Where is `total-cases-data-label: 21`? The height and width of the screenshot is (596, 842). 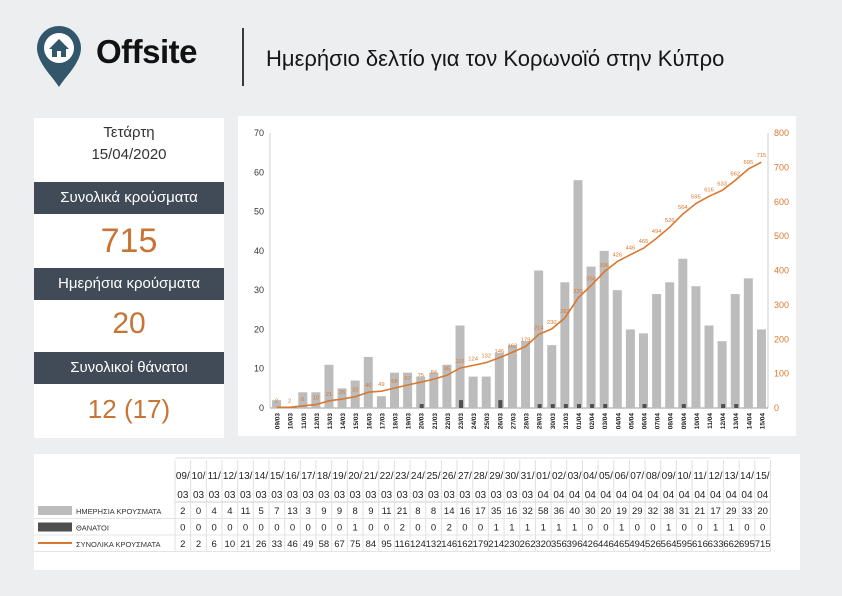
total-cases-data-label: 21 is located at coordinates (329, 395).